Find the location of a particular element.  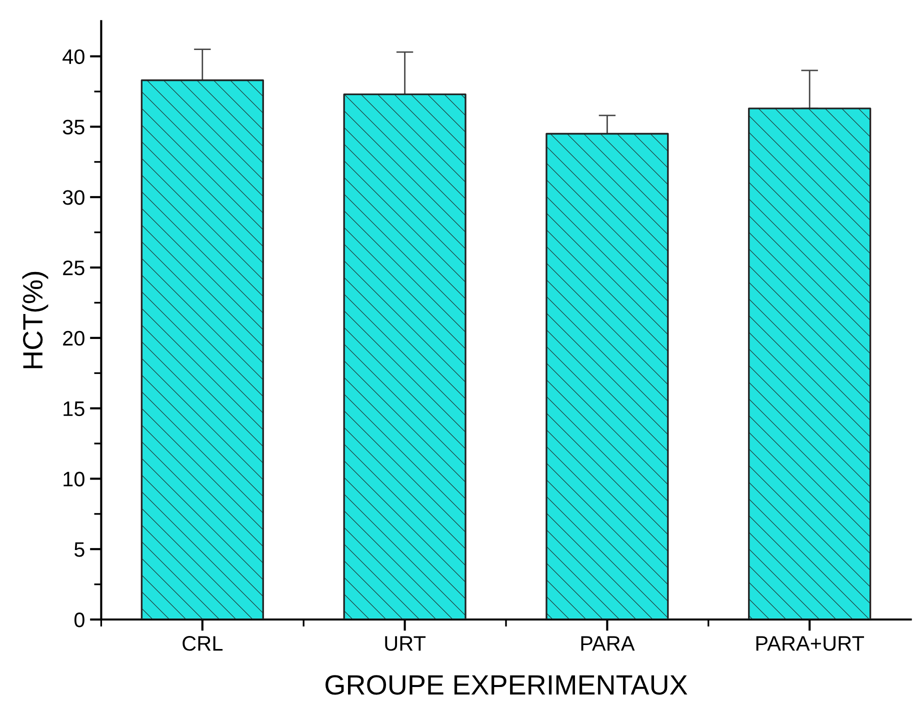

x-tick-label: PARA is located at coordinates (608, 643).